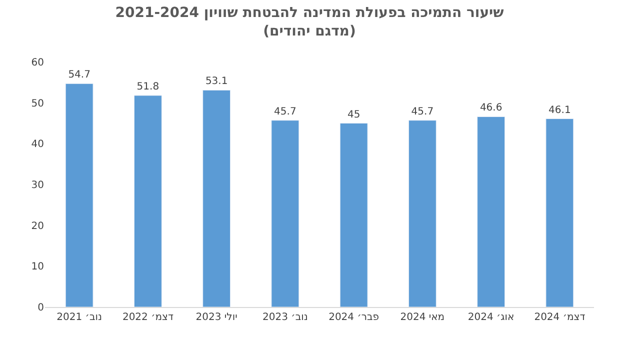 The width and height of the screenshot is (619, 342). I want to click on y-tick-label: 60, so click(37, 63).